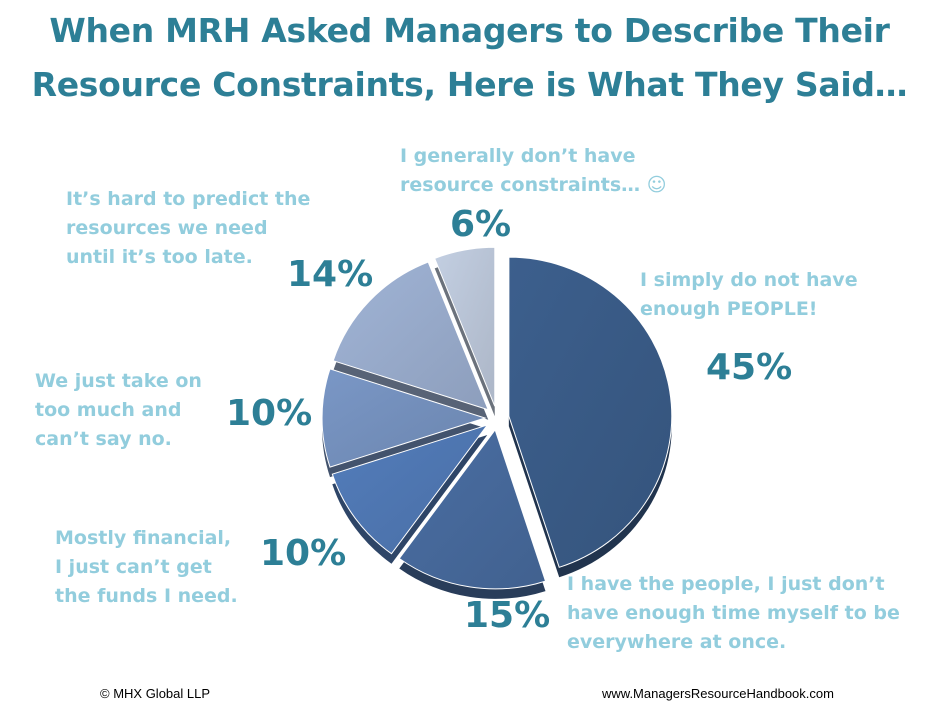 This screenshot has width=939, height=712. Describe the element at coordinates (269, 413) in the screenshot. I see `slice-percent-overcommit: 10%` at that location.